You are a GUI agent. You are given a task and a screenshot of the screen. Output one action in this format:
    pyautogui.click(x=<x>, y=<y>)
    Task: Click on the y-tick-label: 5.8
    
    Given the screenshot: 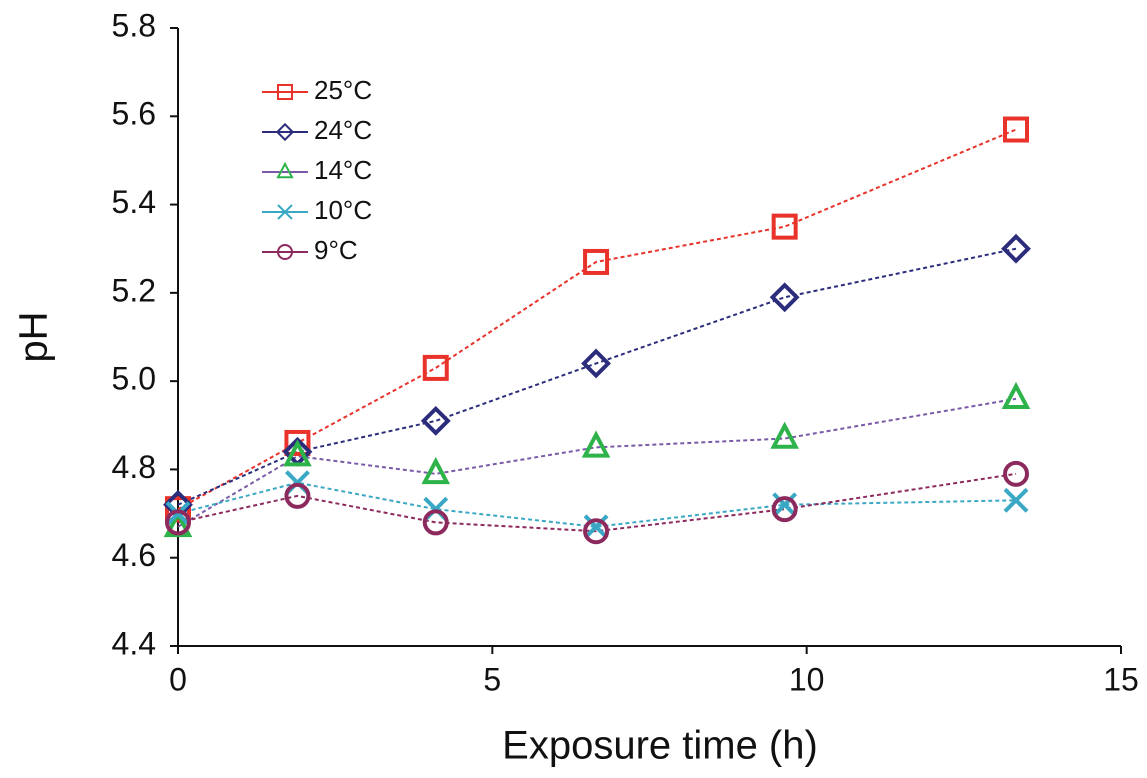 What is the action you would take?
    pyautogui.click(x=134, y=25)
    